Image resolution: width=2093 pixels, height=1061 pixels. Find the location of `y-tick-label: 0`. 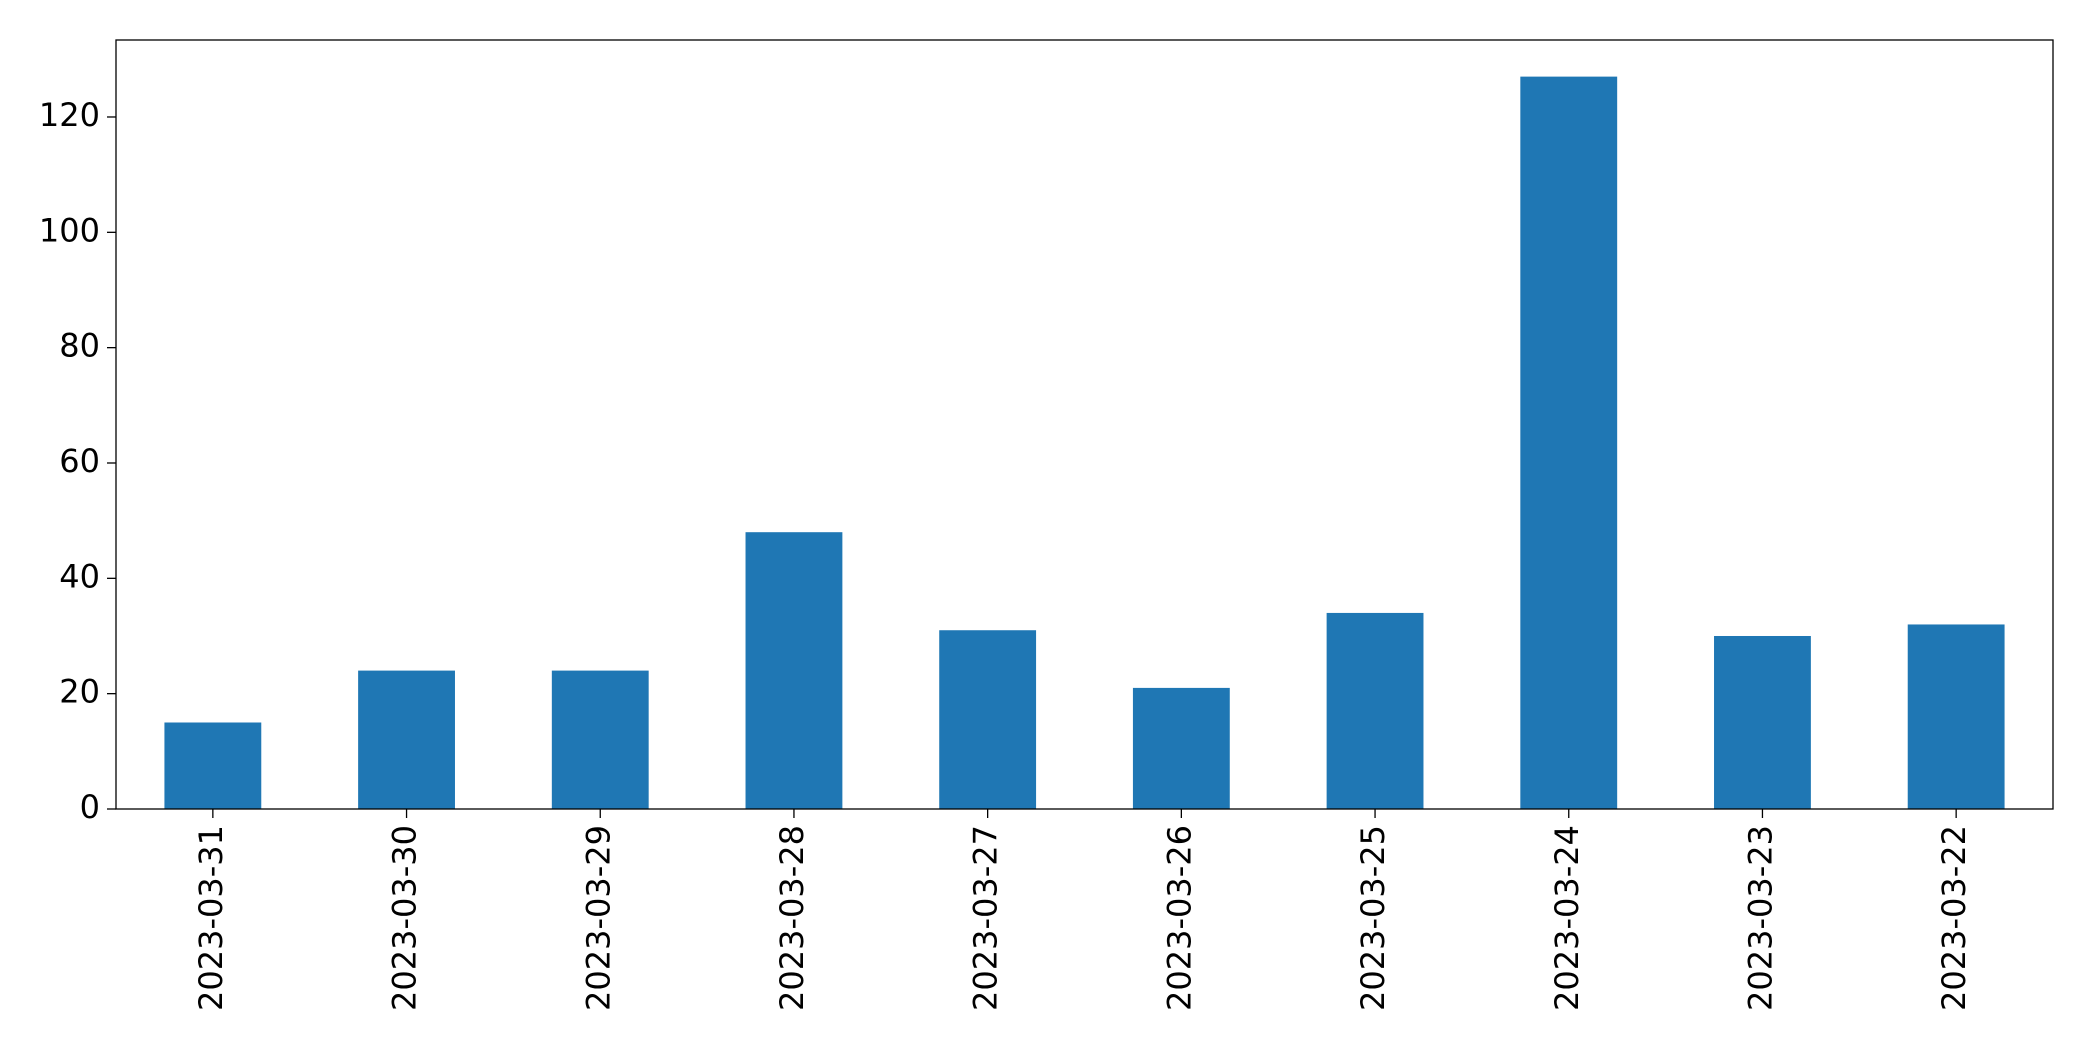

y-tick-label: 0 is located at coordinates (90, 807).